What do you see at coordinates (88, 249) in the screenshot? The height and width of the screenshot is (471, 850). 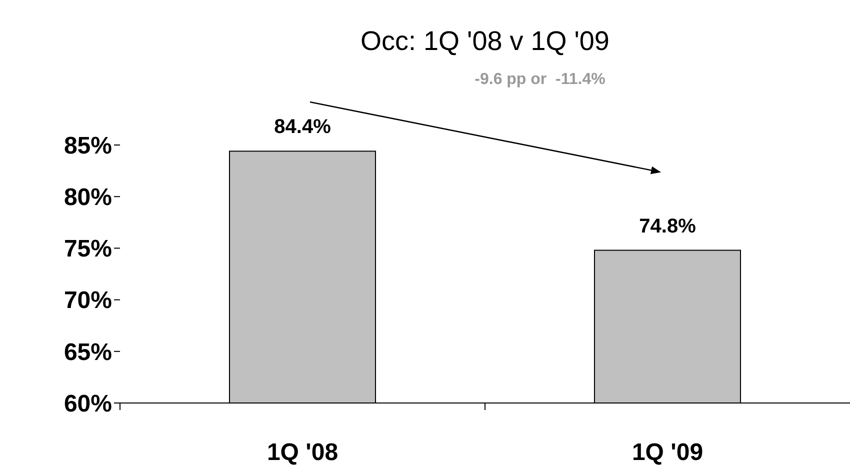 I see `y-tick-label: 75%` at bounding box center [88, 249].